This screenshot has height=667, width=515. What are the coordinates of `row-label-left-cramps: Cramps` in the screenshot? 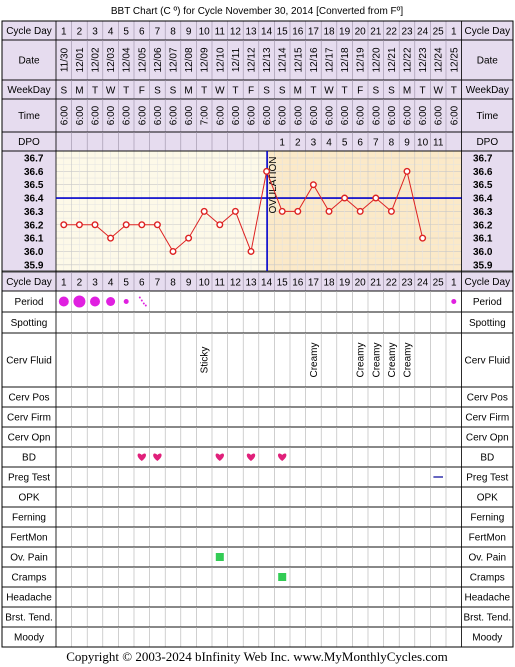 It's located at (28, 578).